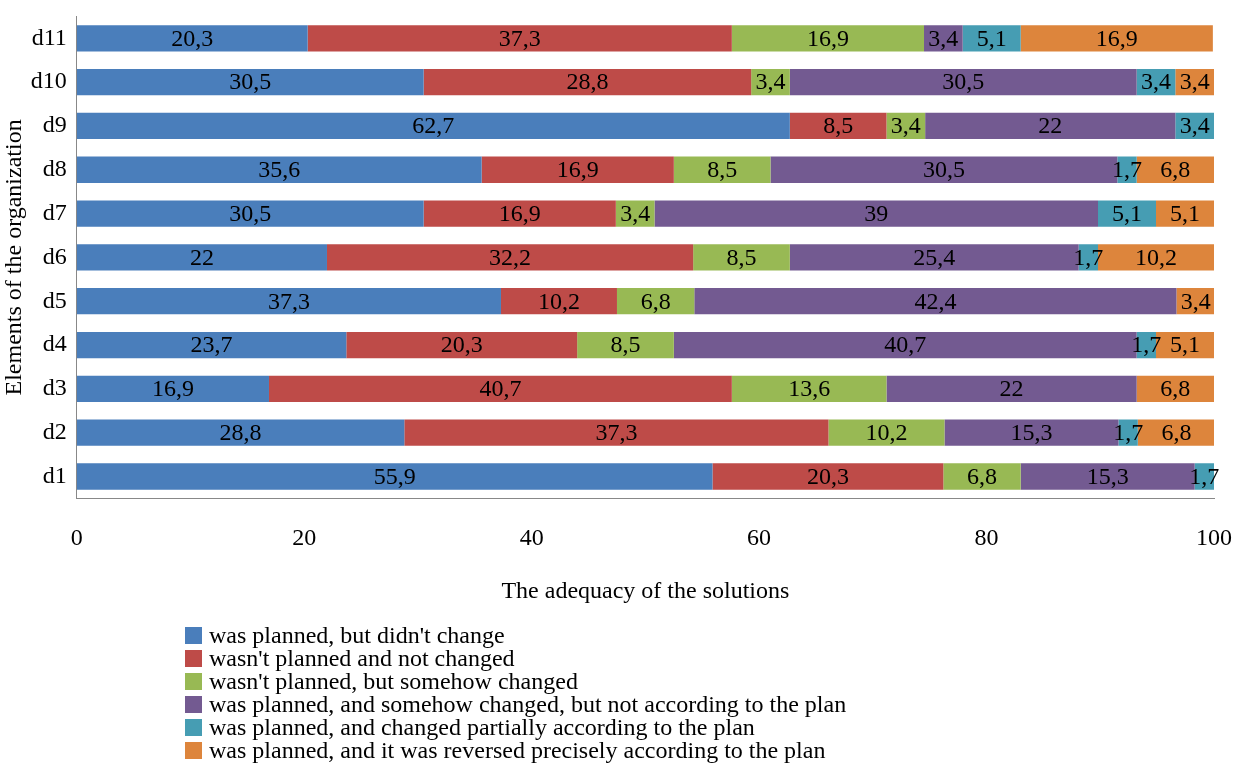  What do you see at coordinates (759, 537) in the screenshot?
I see `x-tick-label: 60` at bounding box center [759, 537].